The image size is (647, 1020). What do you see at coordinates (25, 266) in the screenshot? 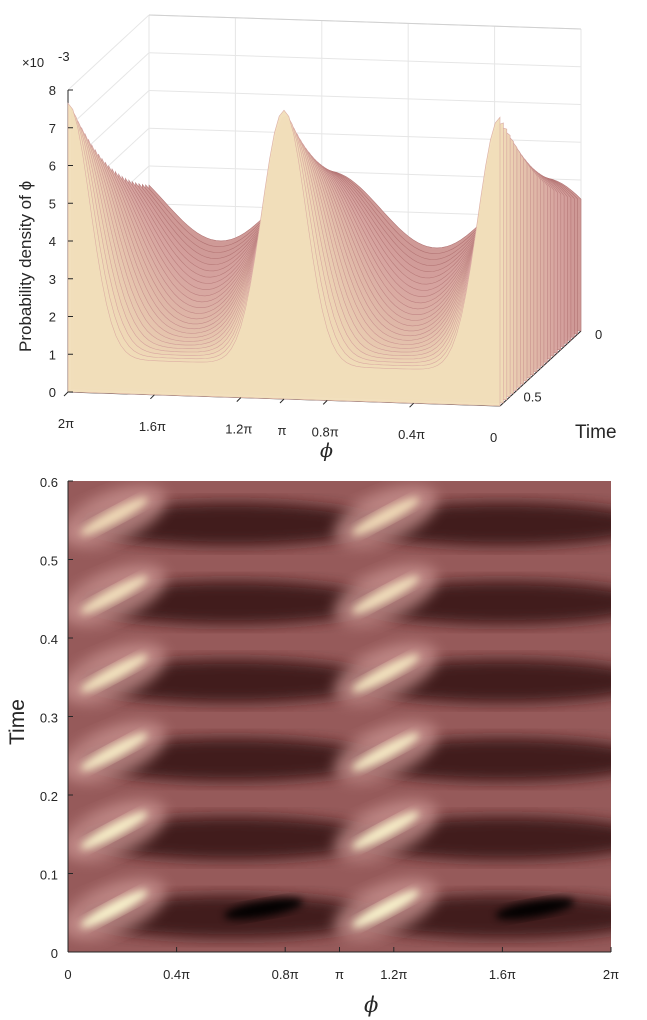
I see `z-axis-label: Probability density of ϕ` at bounding box center [25, 266].